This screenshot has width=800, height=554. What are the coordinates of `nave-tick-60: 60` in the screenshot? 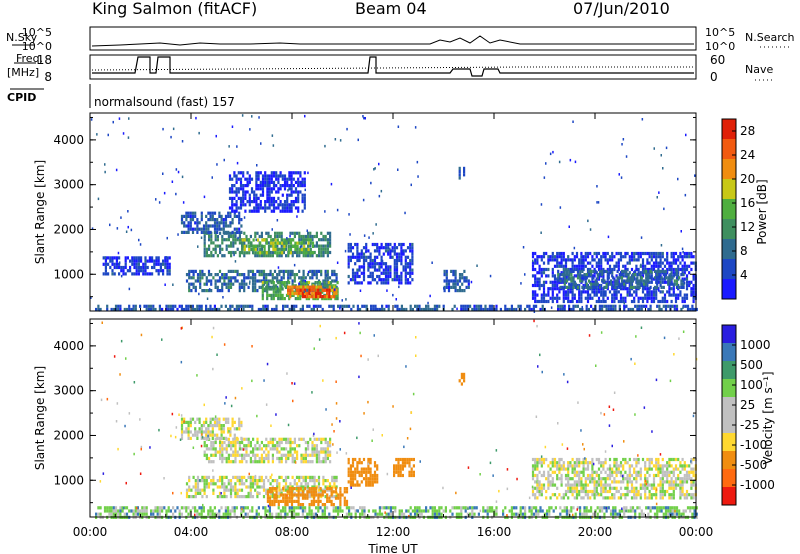 It's located at (717, 60).